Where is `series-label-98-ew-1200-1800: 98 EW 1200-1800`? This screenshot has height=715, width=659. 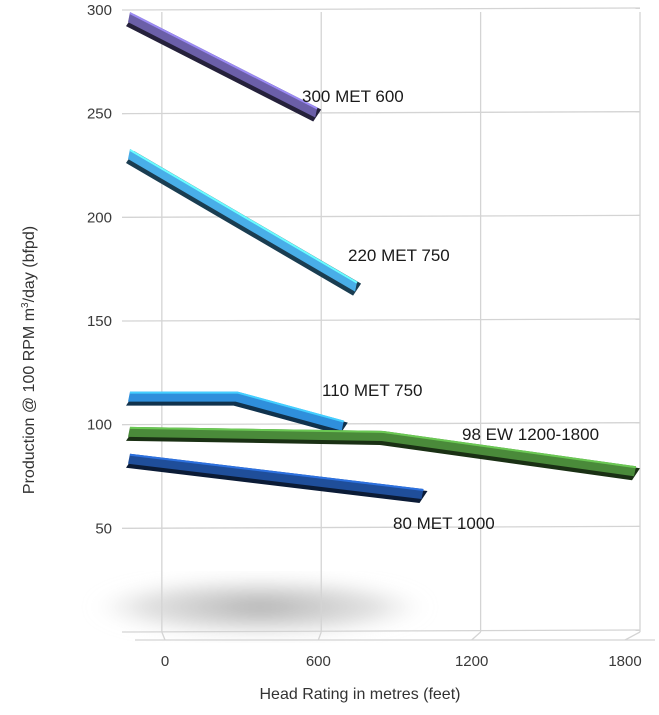 series-label-98-ew-1200-1800: 98 EW 1200-1800 is located at coordinates (530, 434).